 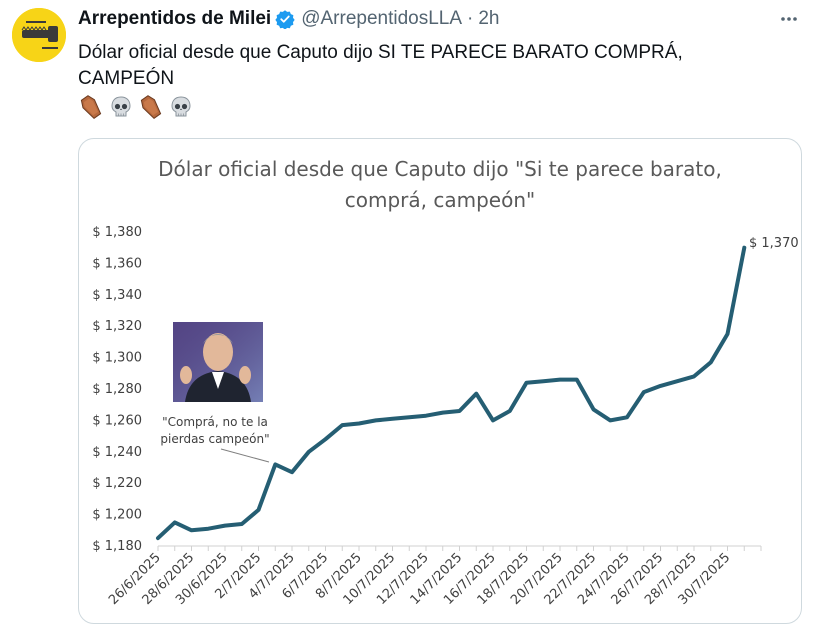 I want to click on y-tick-label: $ 1,240, so click(x=117, y=452).